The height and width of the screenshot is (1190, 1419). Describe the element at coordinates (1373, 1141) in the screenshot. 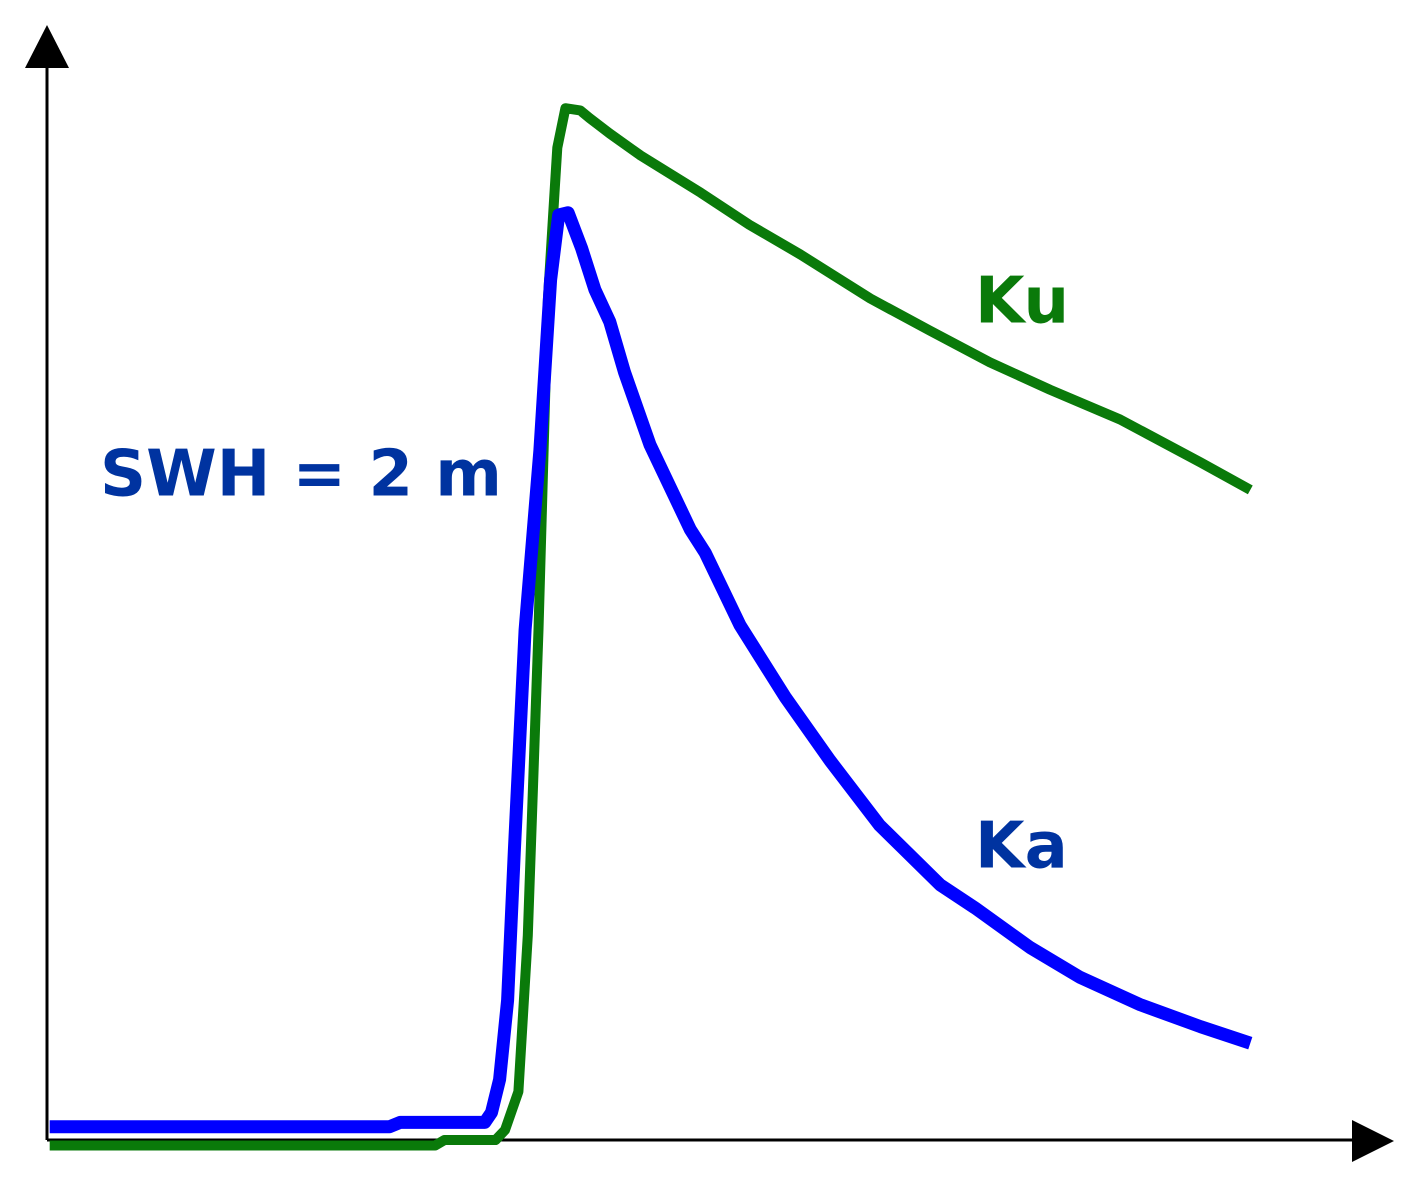

I see `x-axis-arrow` at that location.